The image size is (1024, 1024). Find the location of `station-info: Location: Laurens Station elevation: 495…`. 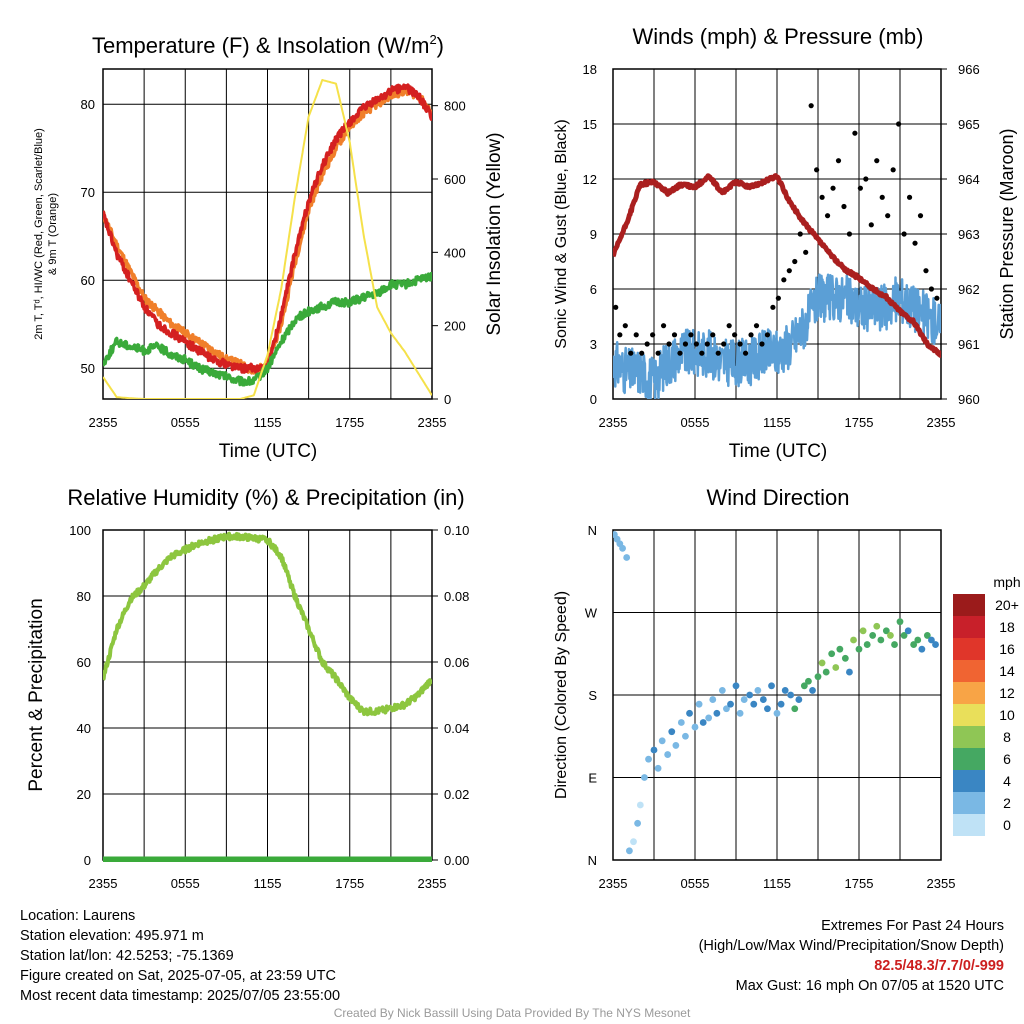

station-info: Location: Laurens Station elevation: 495… is located at coordinates (180, 956).